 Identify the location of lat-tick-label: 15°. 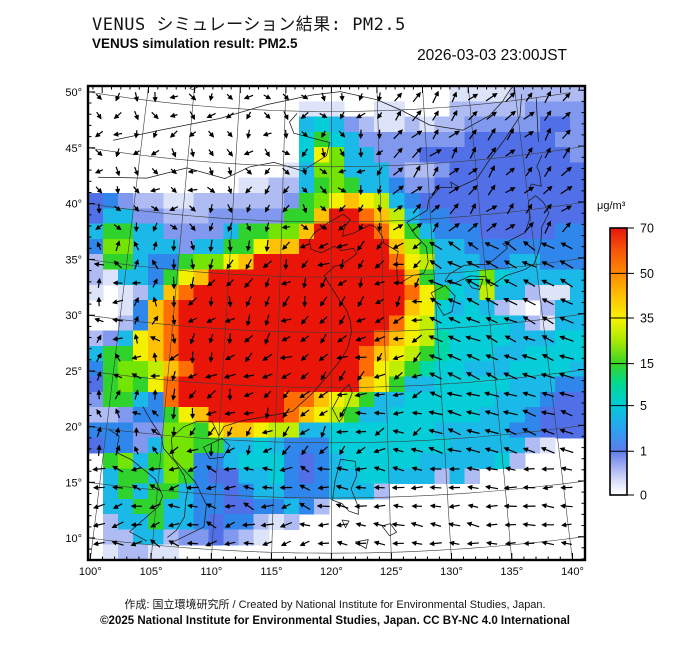
(73, 483).